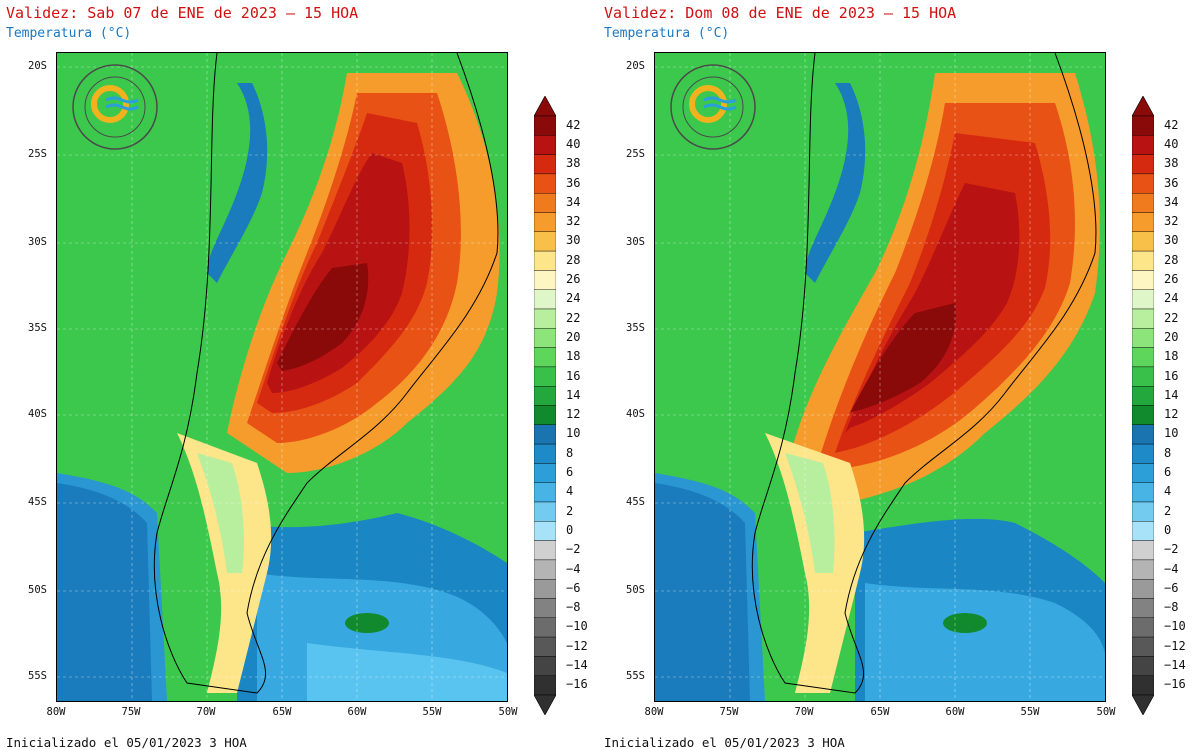  Describe the element at coordinates (654, 712) in the screenshot. I see `lon-label: 80W` at that location.